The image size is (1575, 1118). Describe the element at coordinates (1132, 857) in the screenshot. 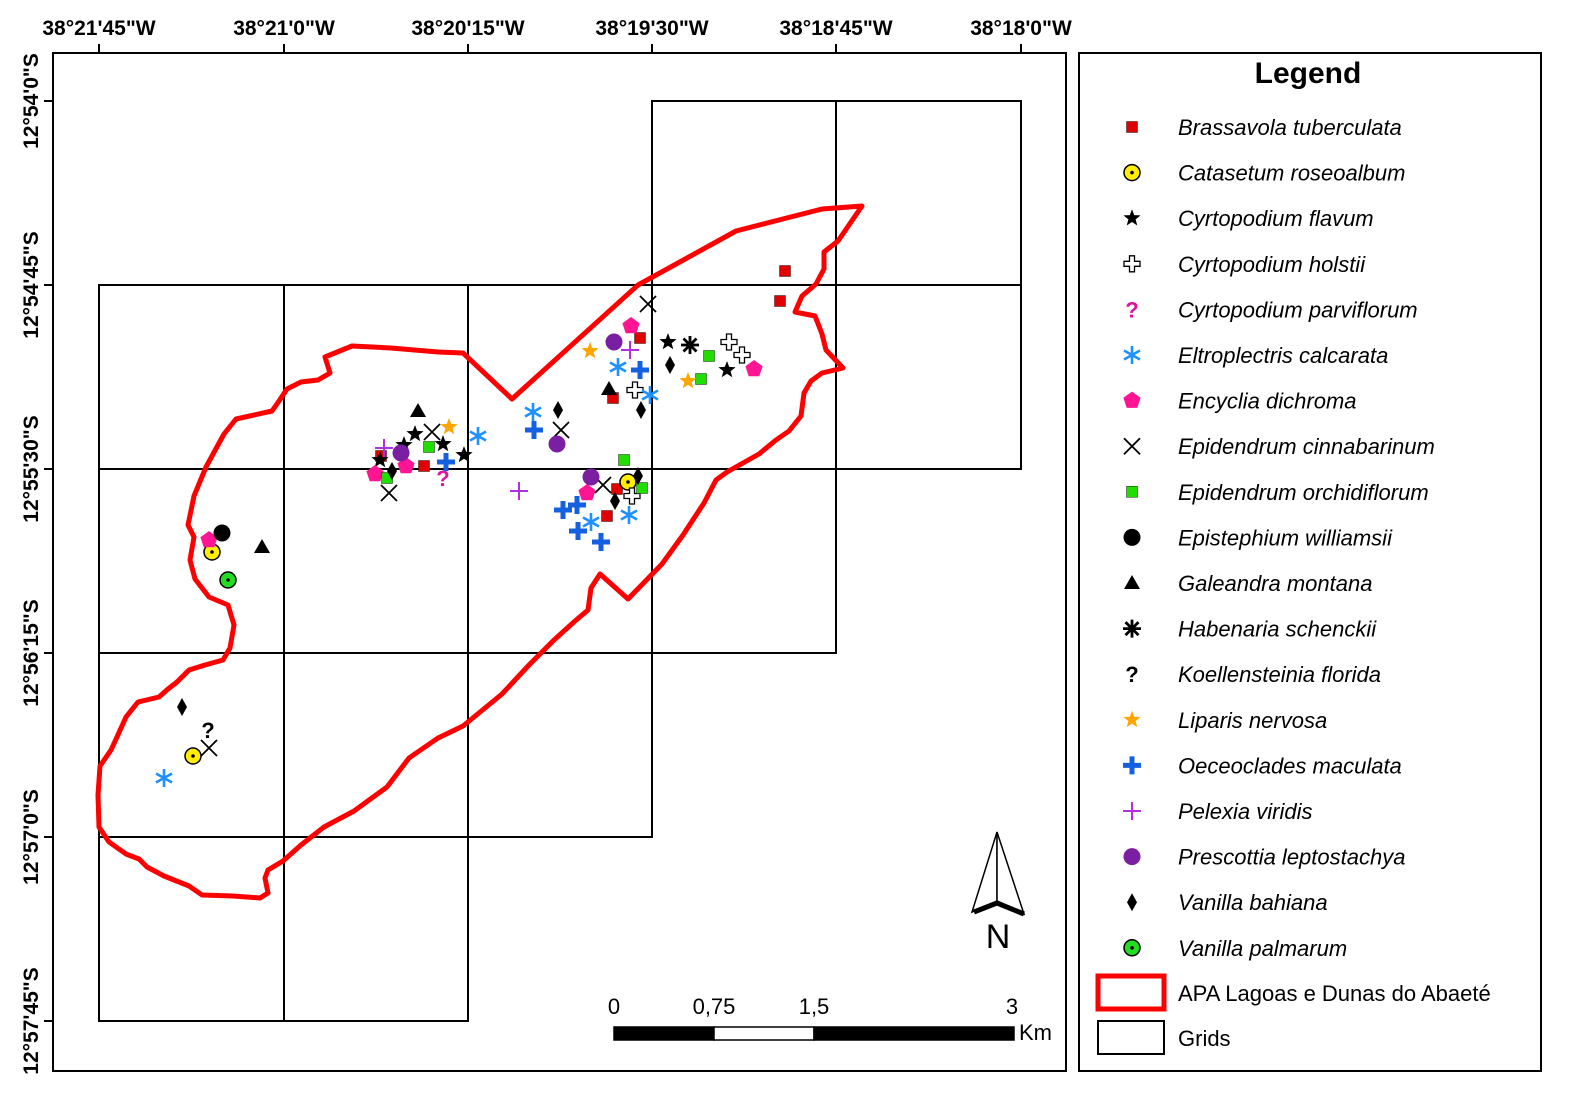

I see `prescottia-leptostachya-legend-symbol` at that location.